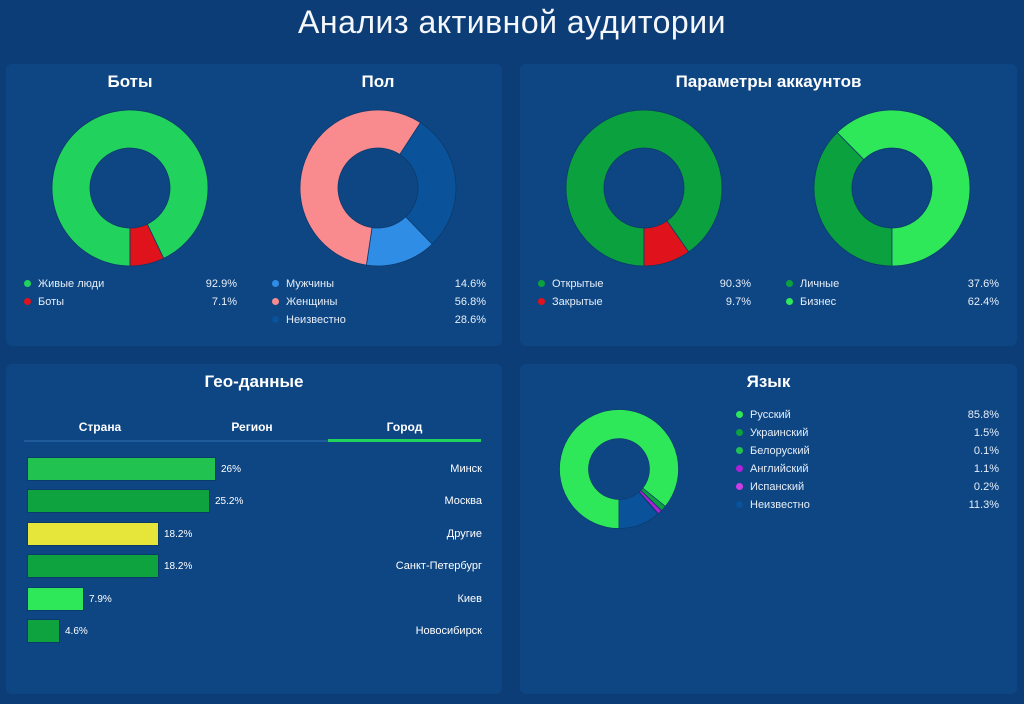 The image size is (1024, 704). I want to click on legend-item-angliyskiy: Английский 1.1%, so click(867, 469).